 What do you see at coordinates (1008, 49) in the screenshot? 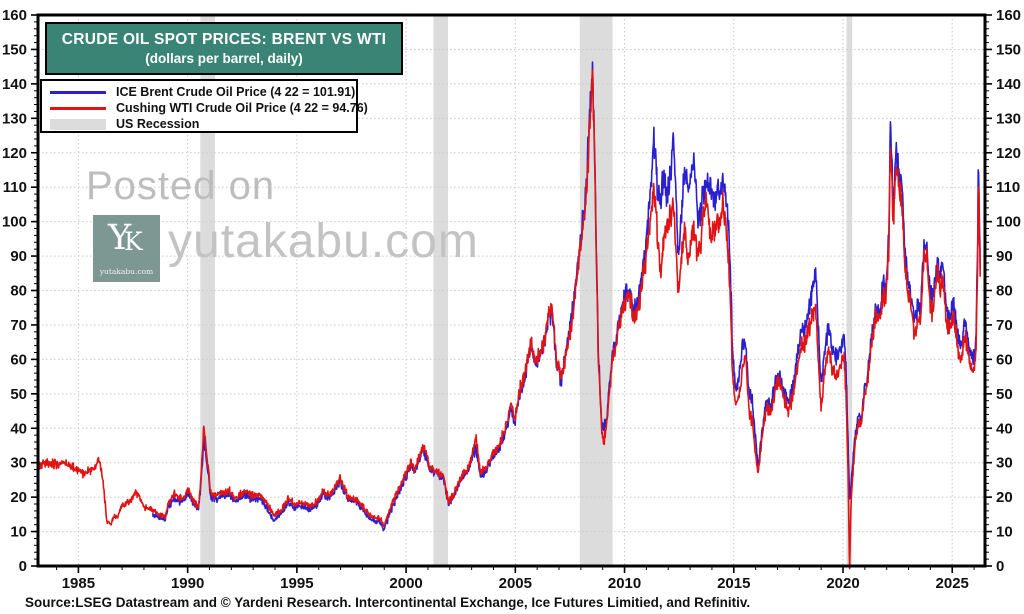
I see `y-axis-label-right: 150` at bounding box center [1008, 49].